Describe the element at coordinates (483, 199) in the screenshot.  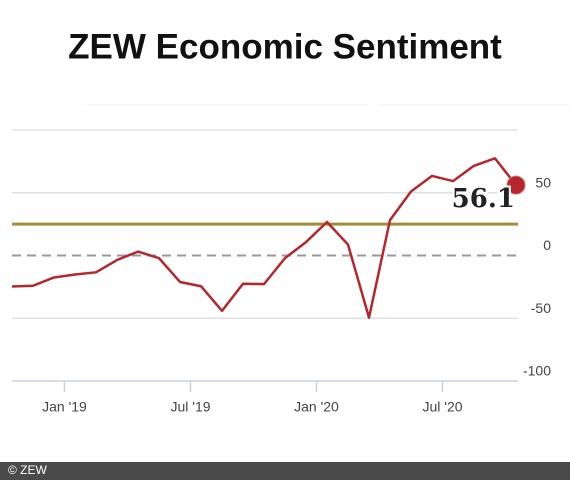
I see `last-value-label: 56.1` at that location.